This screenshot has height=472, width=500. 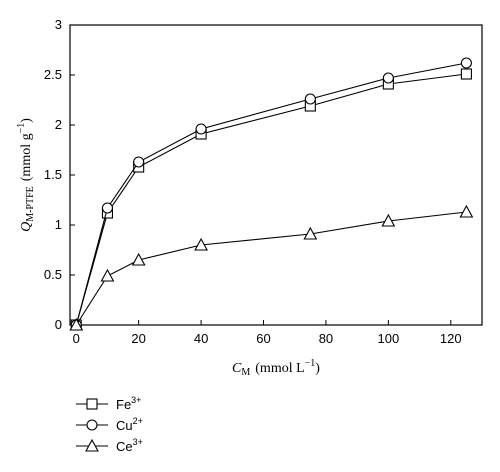 I want to click on y-tick-label: 2.5, so click(x=53, y=74).